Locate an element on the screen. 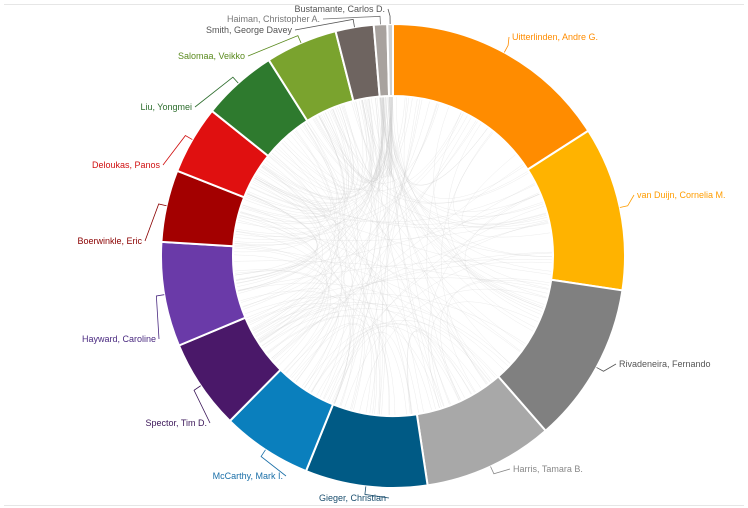 This screenshot has height=508, width=748. label-uitterlinden-andre-g: Uitterlinden, Andre G. is located at coordinates (555, 37).